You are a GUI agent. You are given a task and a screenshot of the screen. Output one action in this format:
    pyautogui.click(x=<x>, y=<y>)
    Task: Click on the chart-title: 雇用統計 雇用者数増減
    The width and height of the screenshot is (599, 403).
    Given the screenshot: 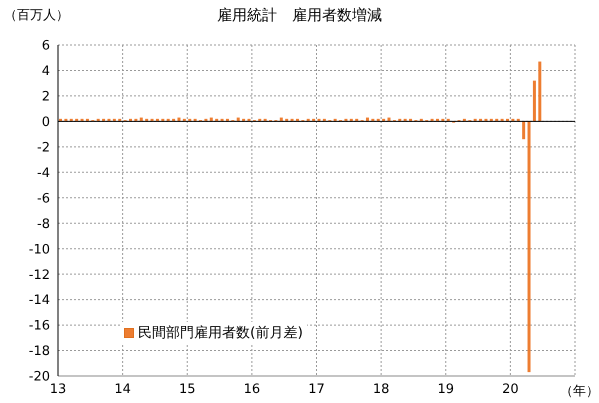 What is the action you would take?
    pyautogui.click(x=299, y=15)
    